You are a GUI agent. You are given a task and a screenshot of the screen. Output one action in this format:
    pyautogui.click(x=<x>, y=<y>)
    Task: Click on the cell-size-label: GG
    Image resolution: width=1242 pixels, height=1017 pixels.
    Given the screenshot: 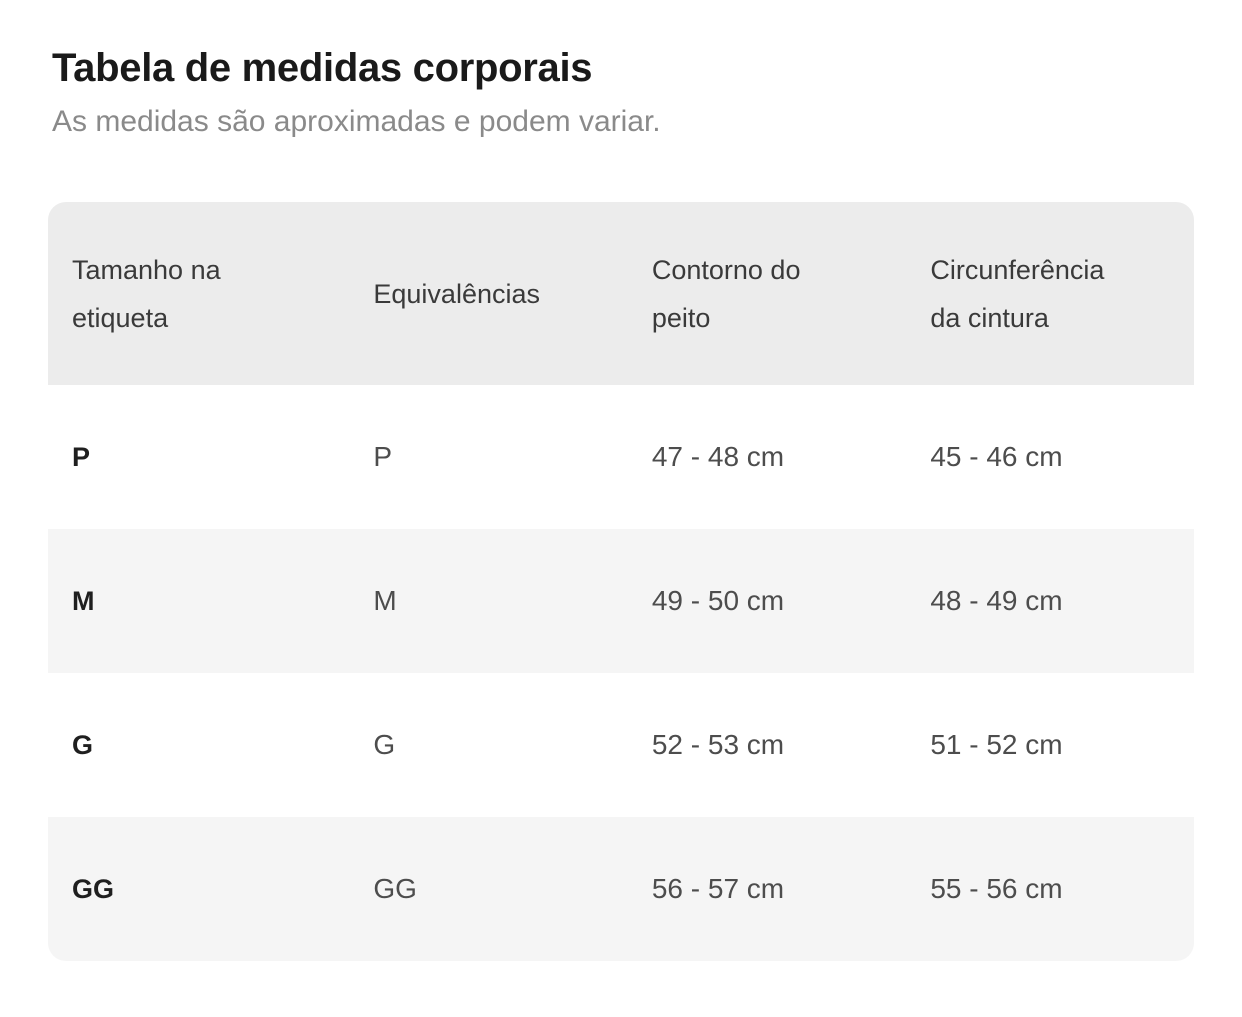 What is the action you would take?
    pyautogui.click(x=93, y=888)
    